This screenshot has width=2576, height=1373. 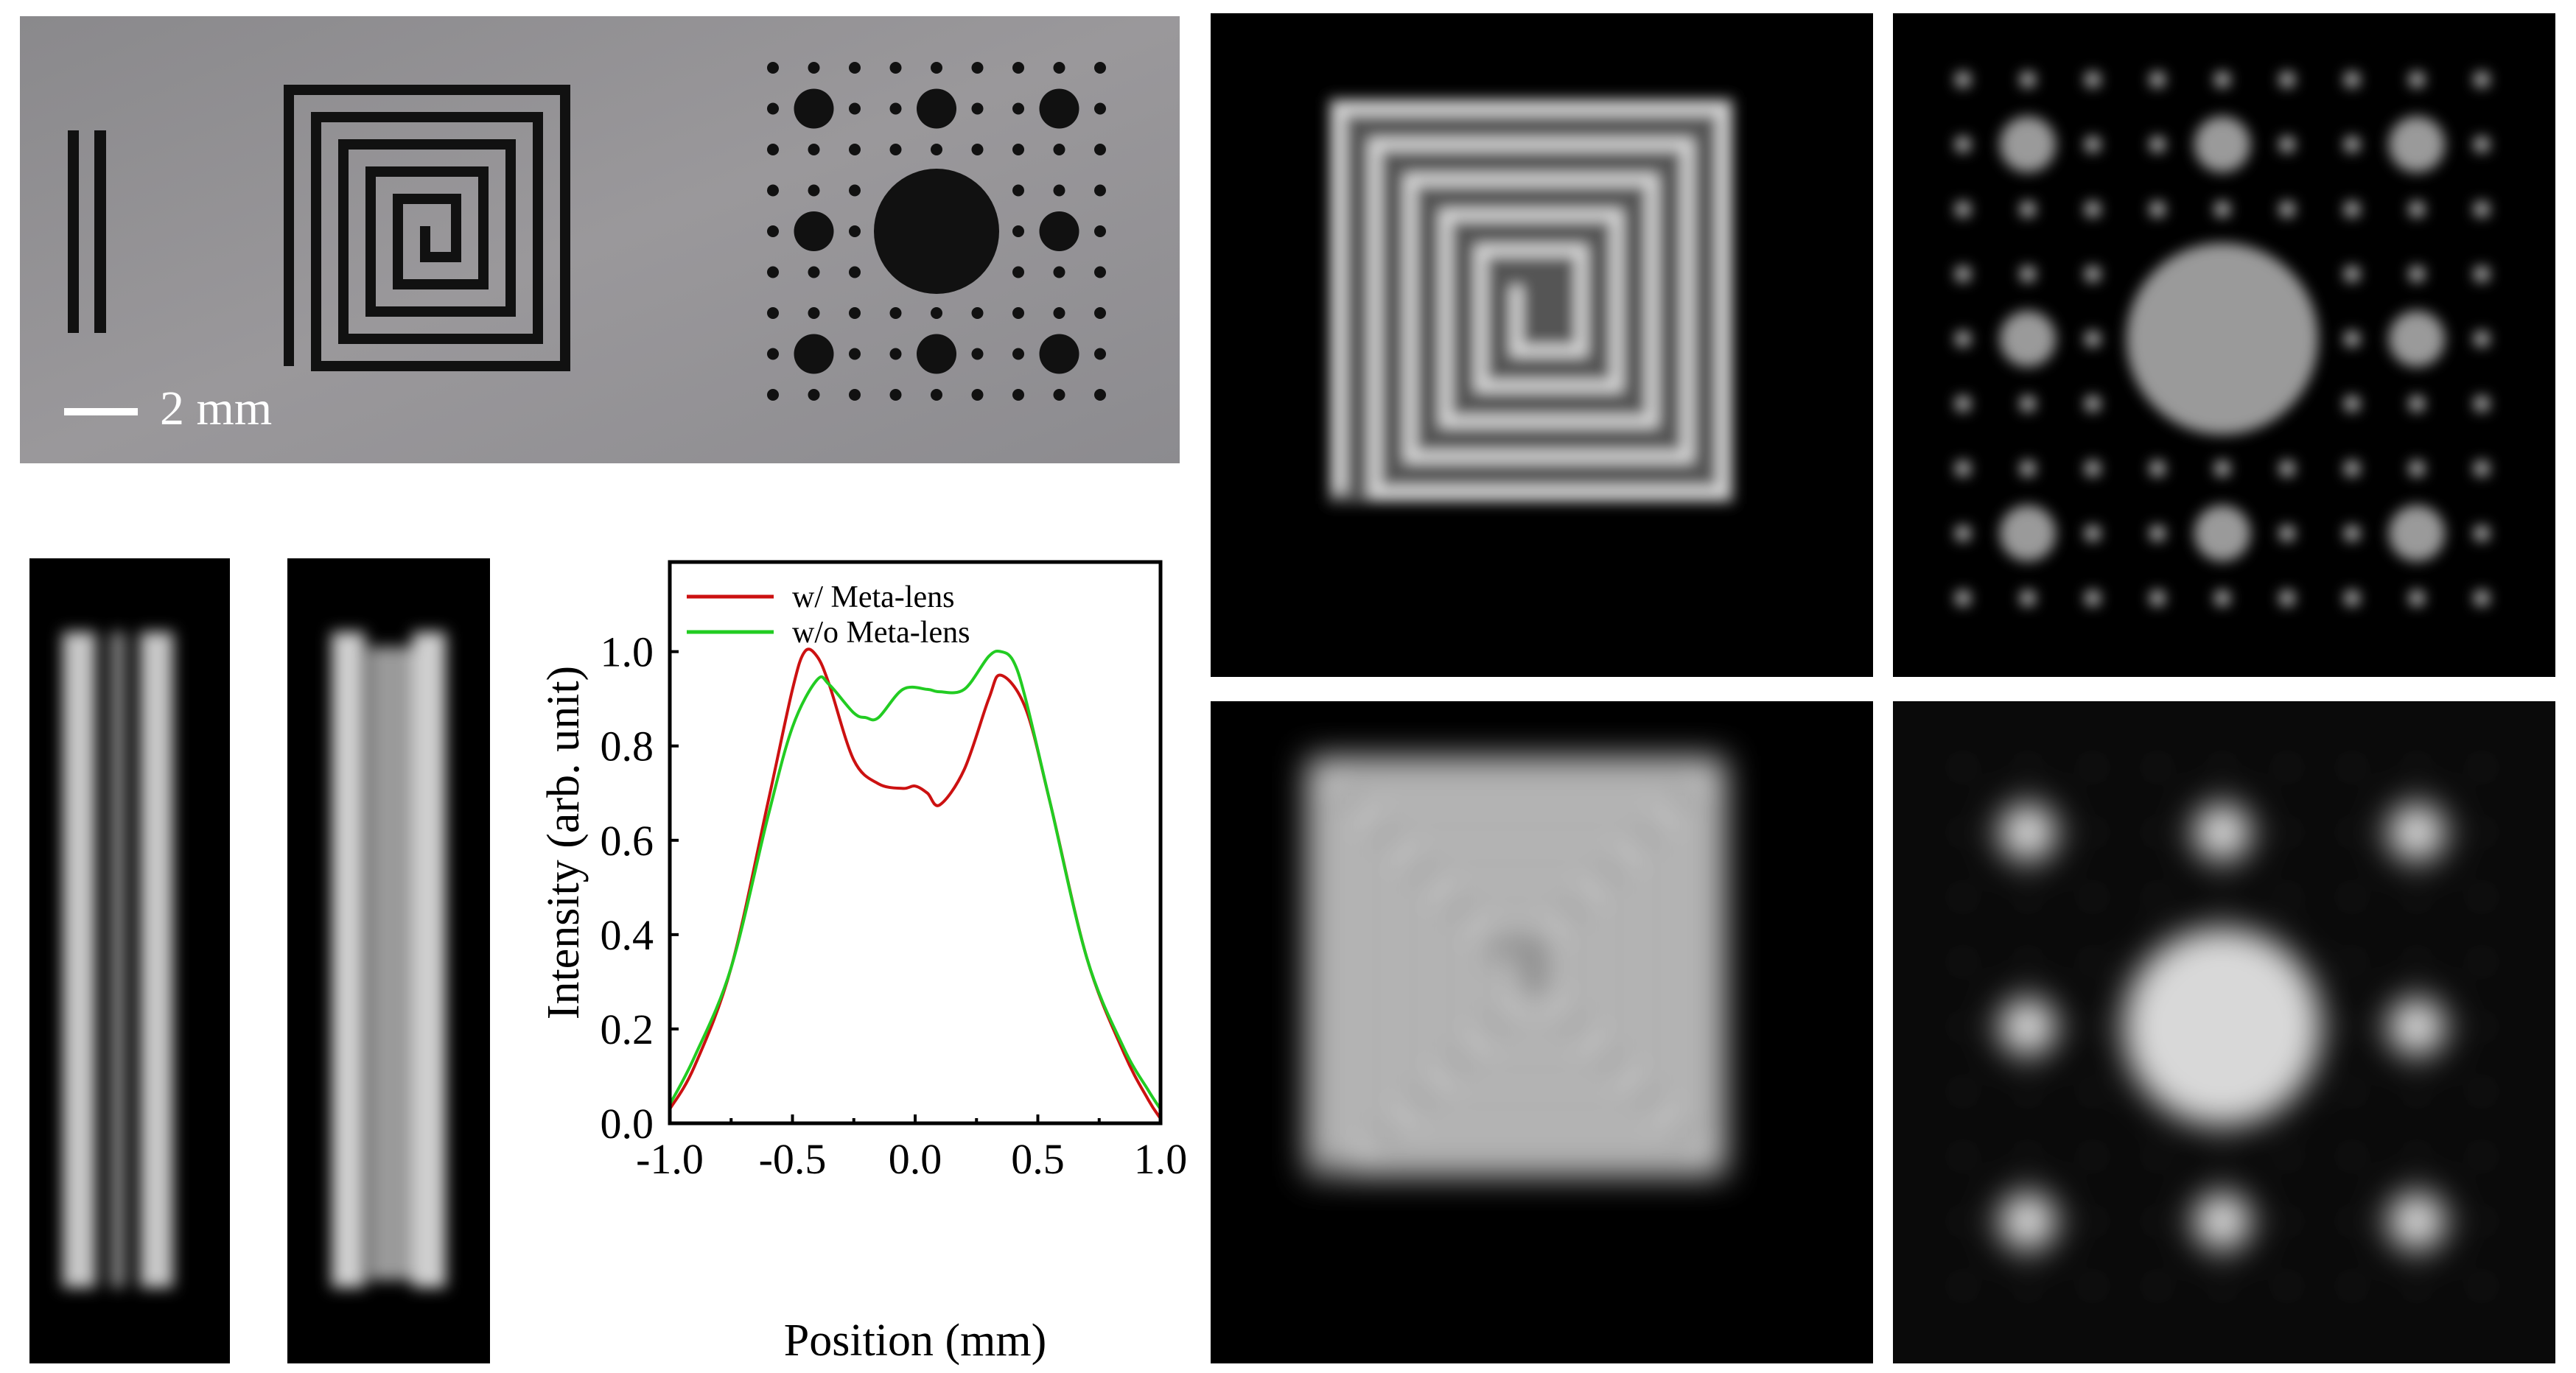 I want to click on spiral-pattern, so click(x=427, y=228).